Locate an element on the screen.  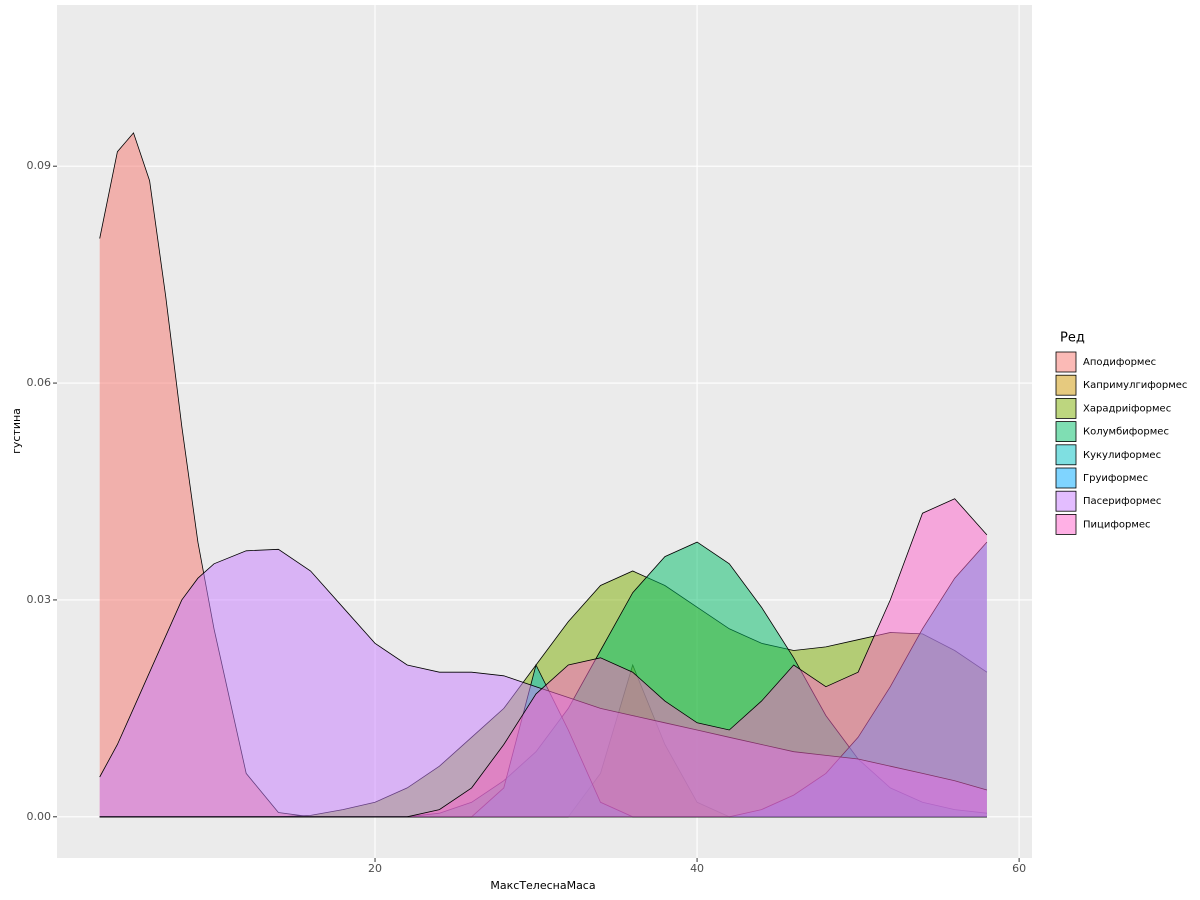
legend-label: Колумбиформес is located at coordinates (1126, 432).